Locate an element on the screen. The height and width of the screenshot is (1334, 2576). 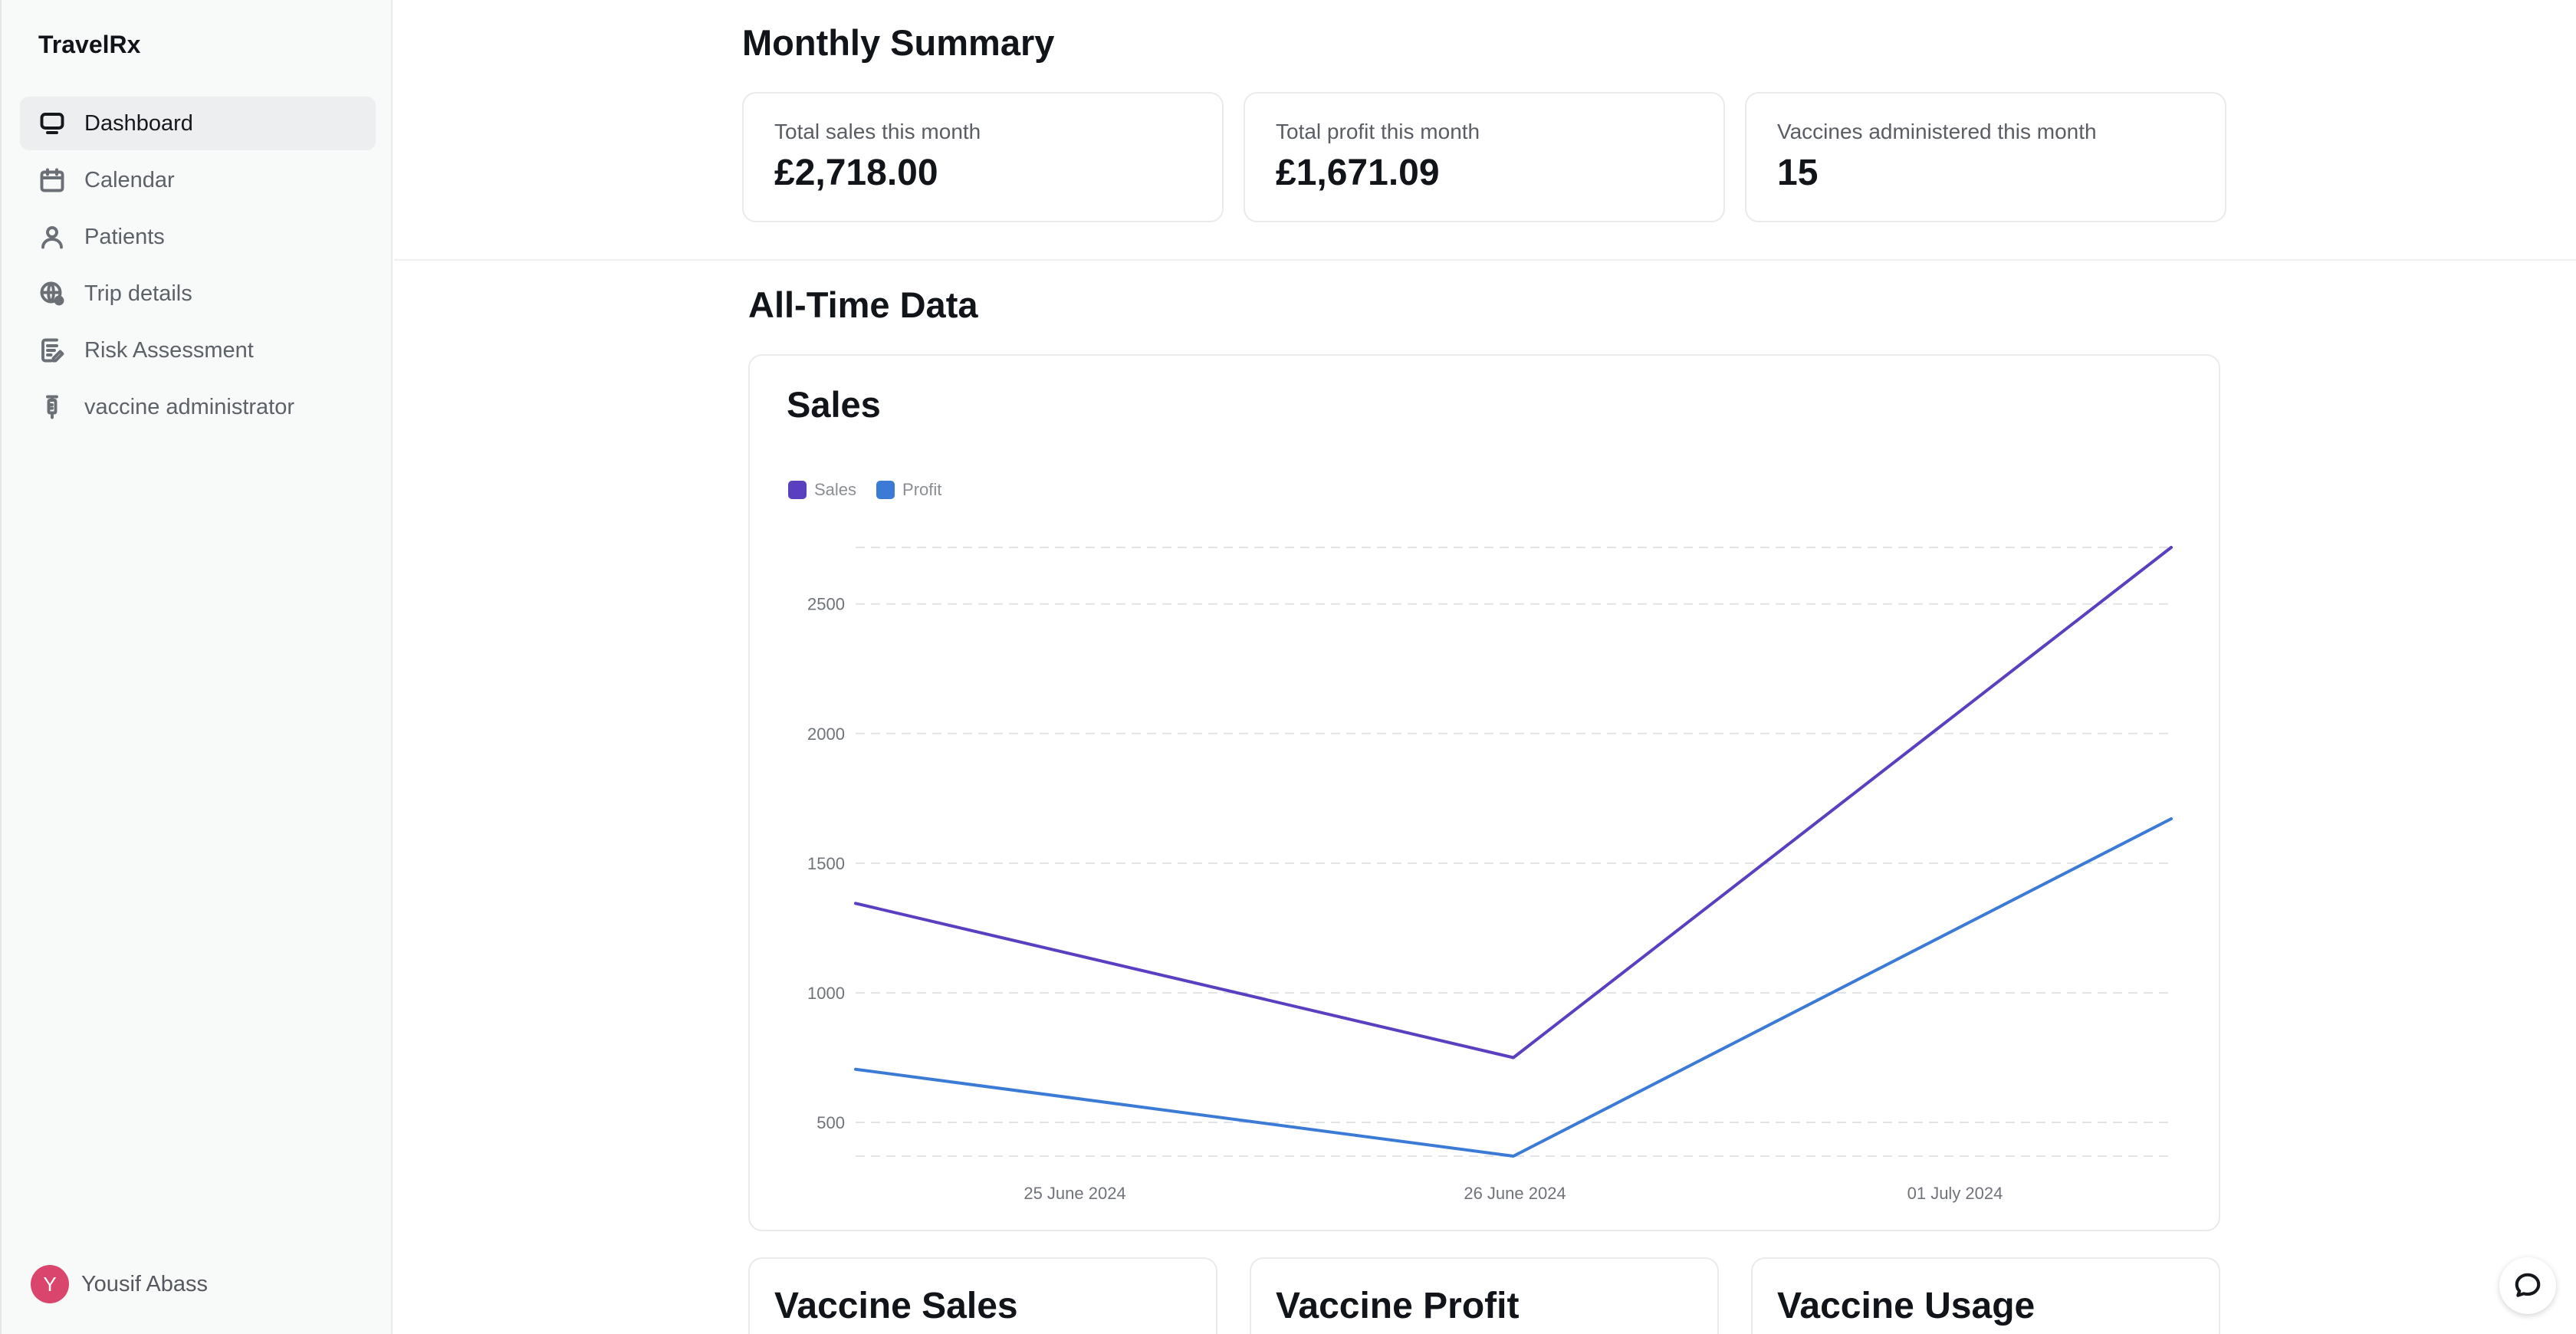
legend-item-sales: Sales is located at coordinates (822, 490).